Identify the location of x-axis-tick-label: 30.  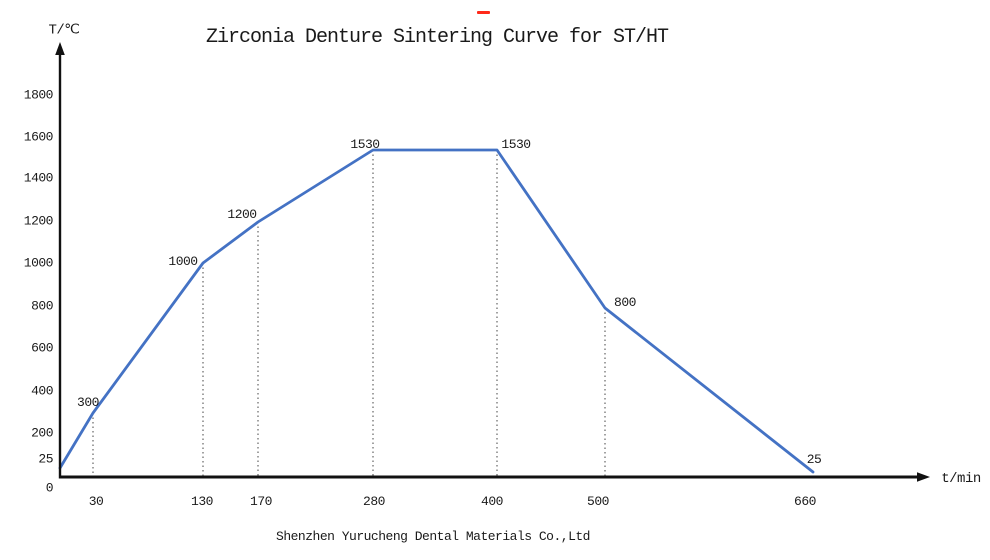
(96, 501).